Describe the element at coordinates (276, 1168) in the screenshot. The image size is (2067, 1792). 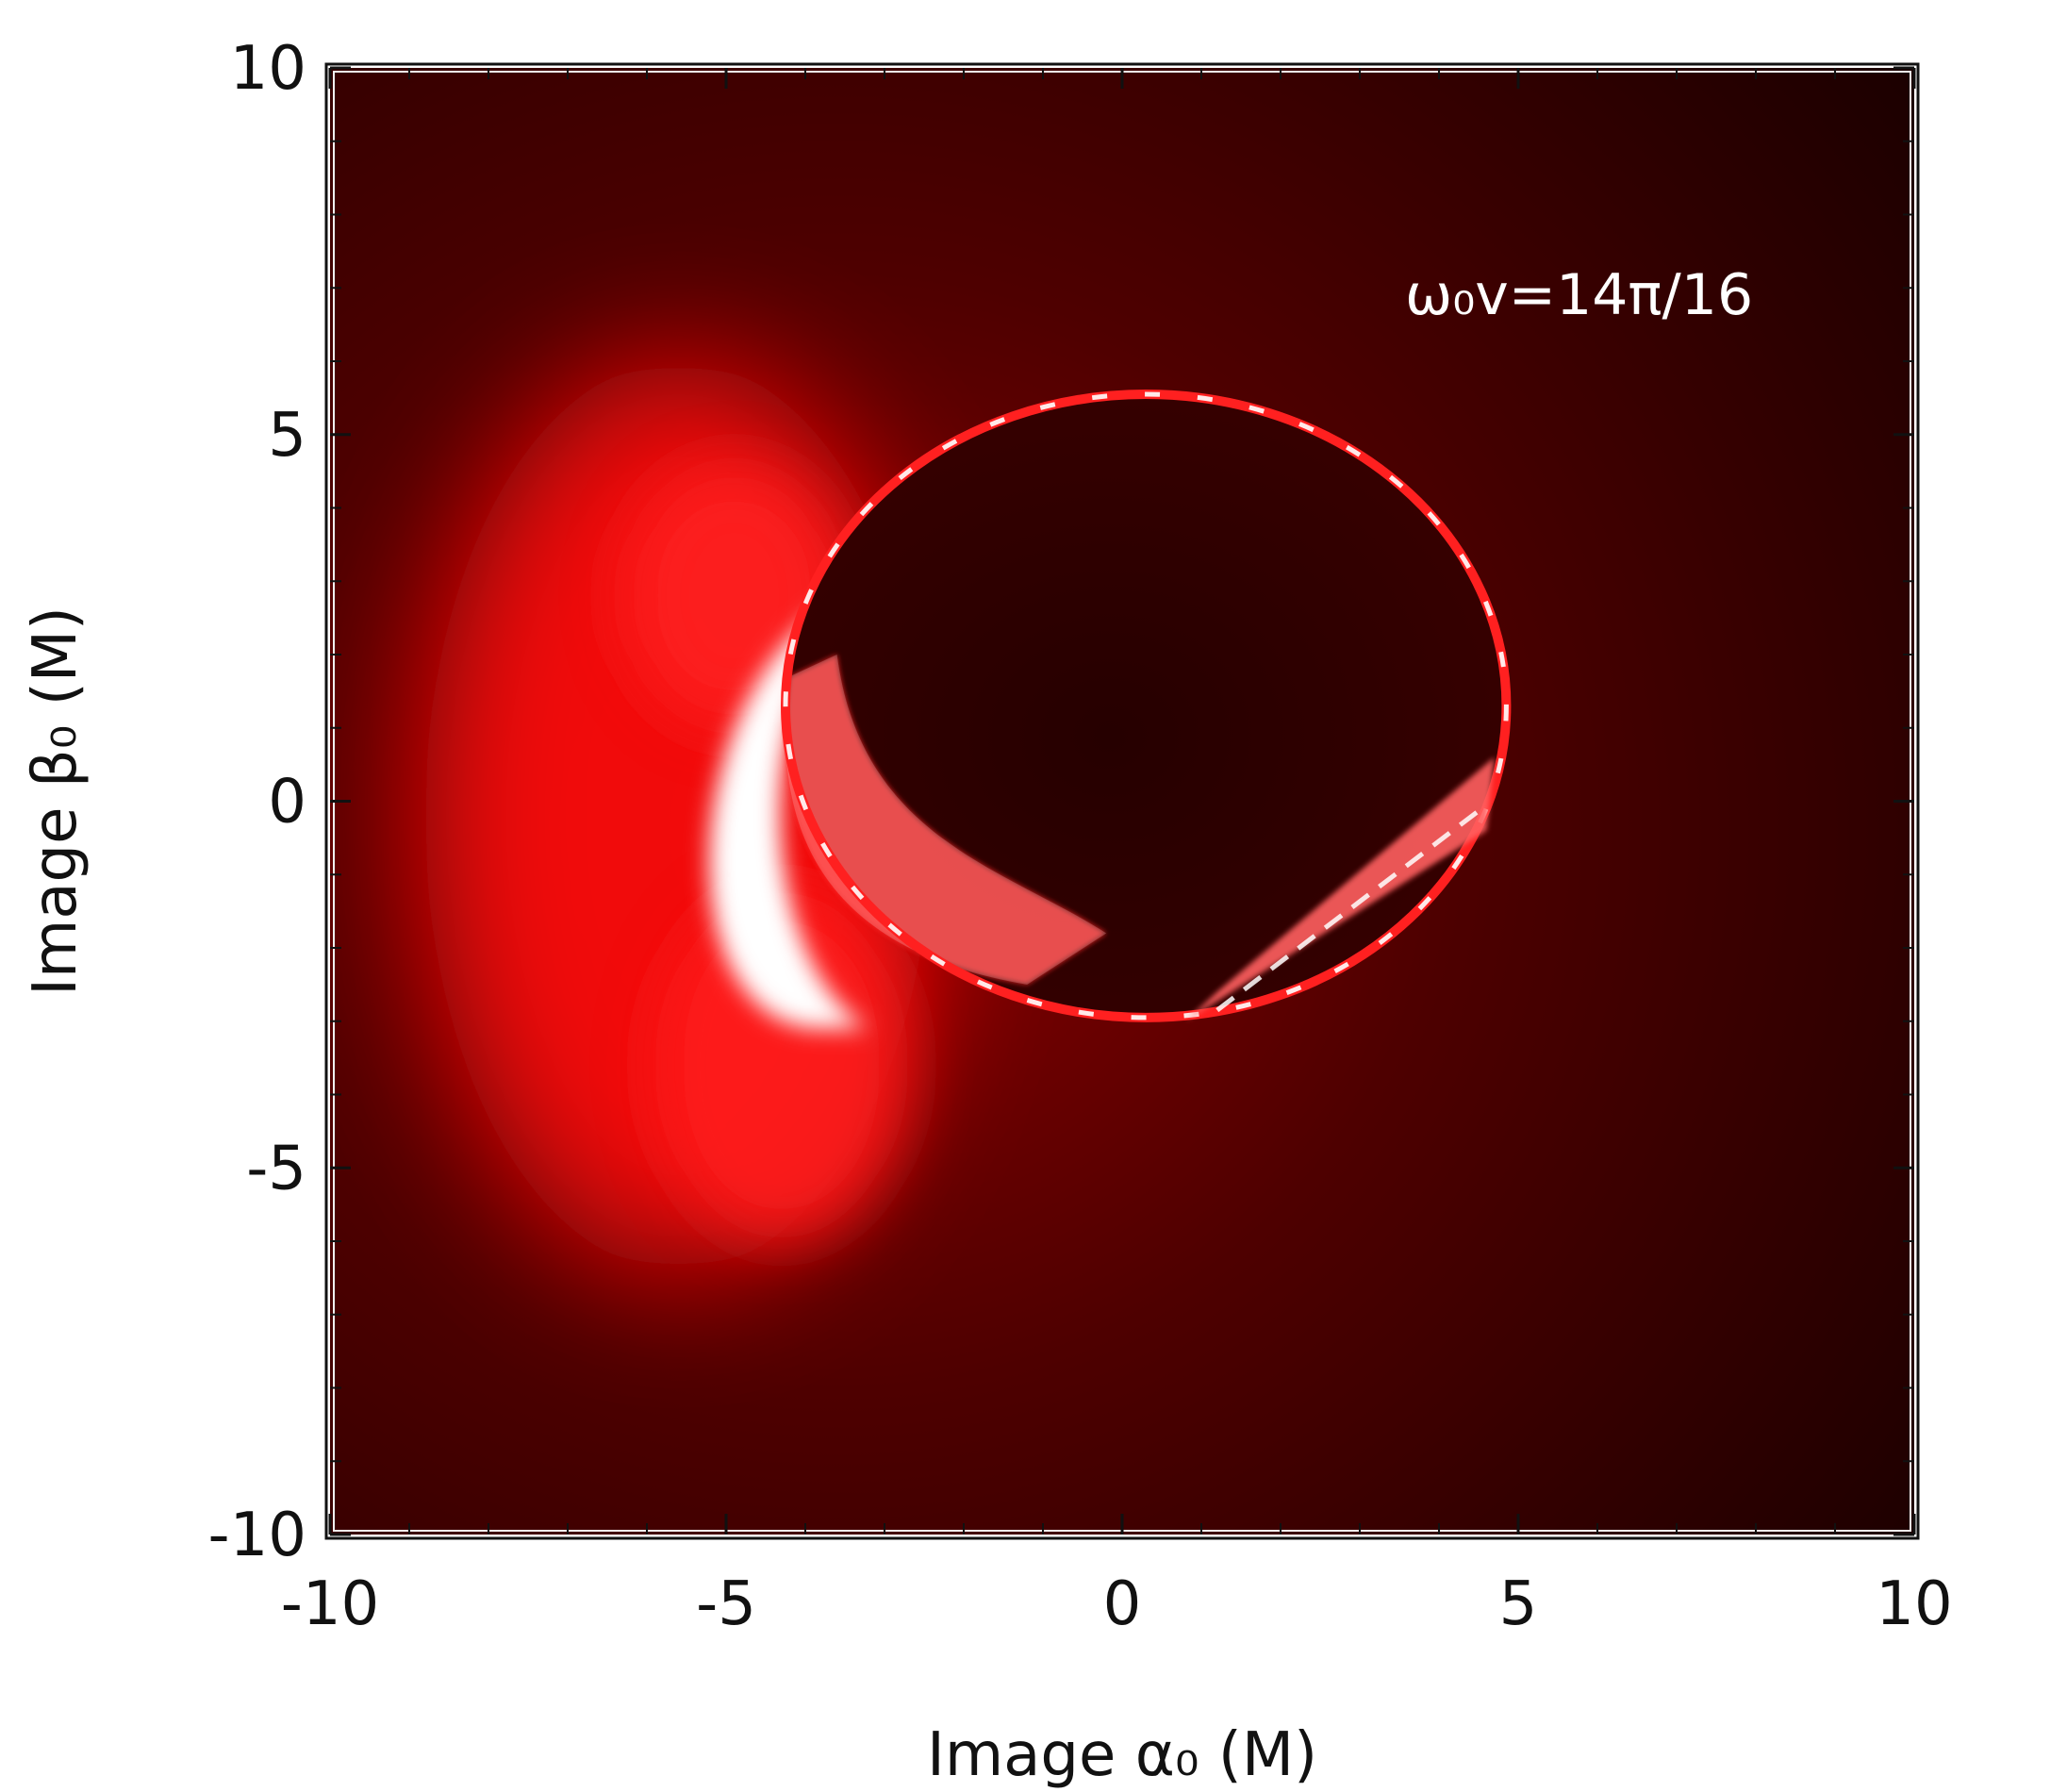
I see `y-tick-label: -5` at that location.